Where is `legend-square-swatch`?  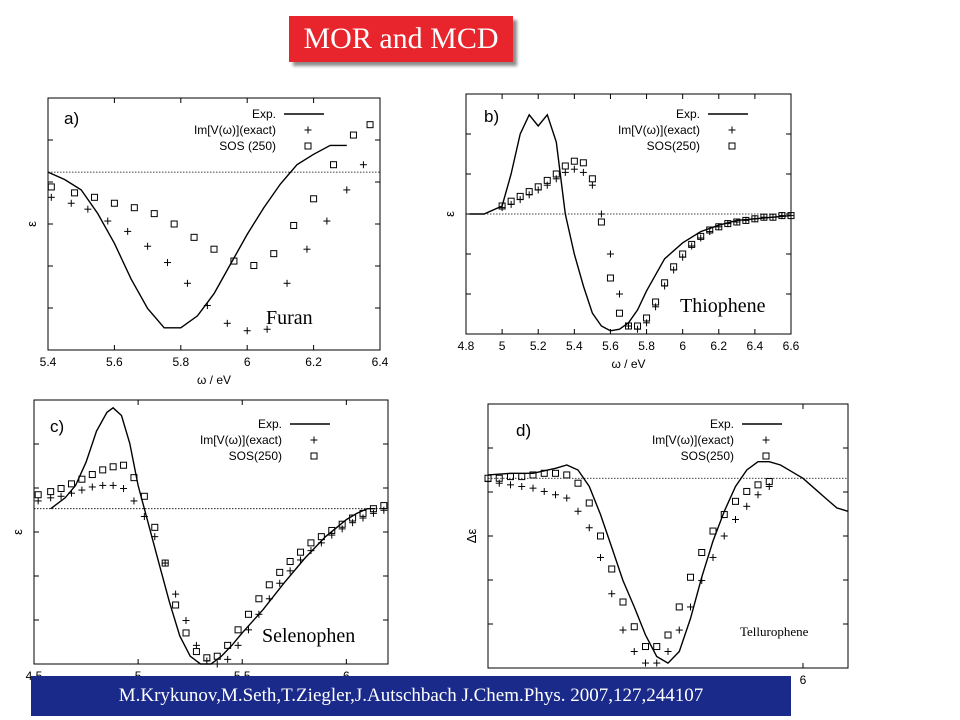
legend-square-swatch is located at coordinates (732, 146).